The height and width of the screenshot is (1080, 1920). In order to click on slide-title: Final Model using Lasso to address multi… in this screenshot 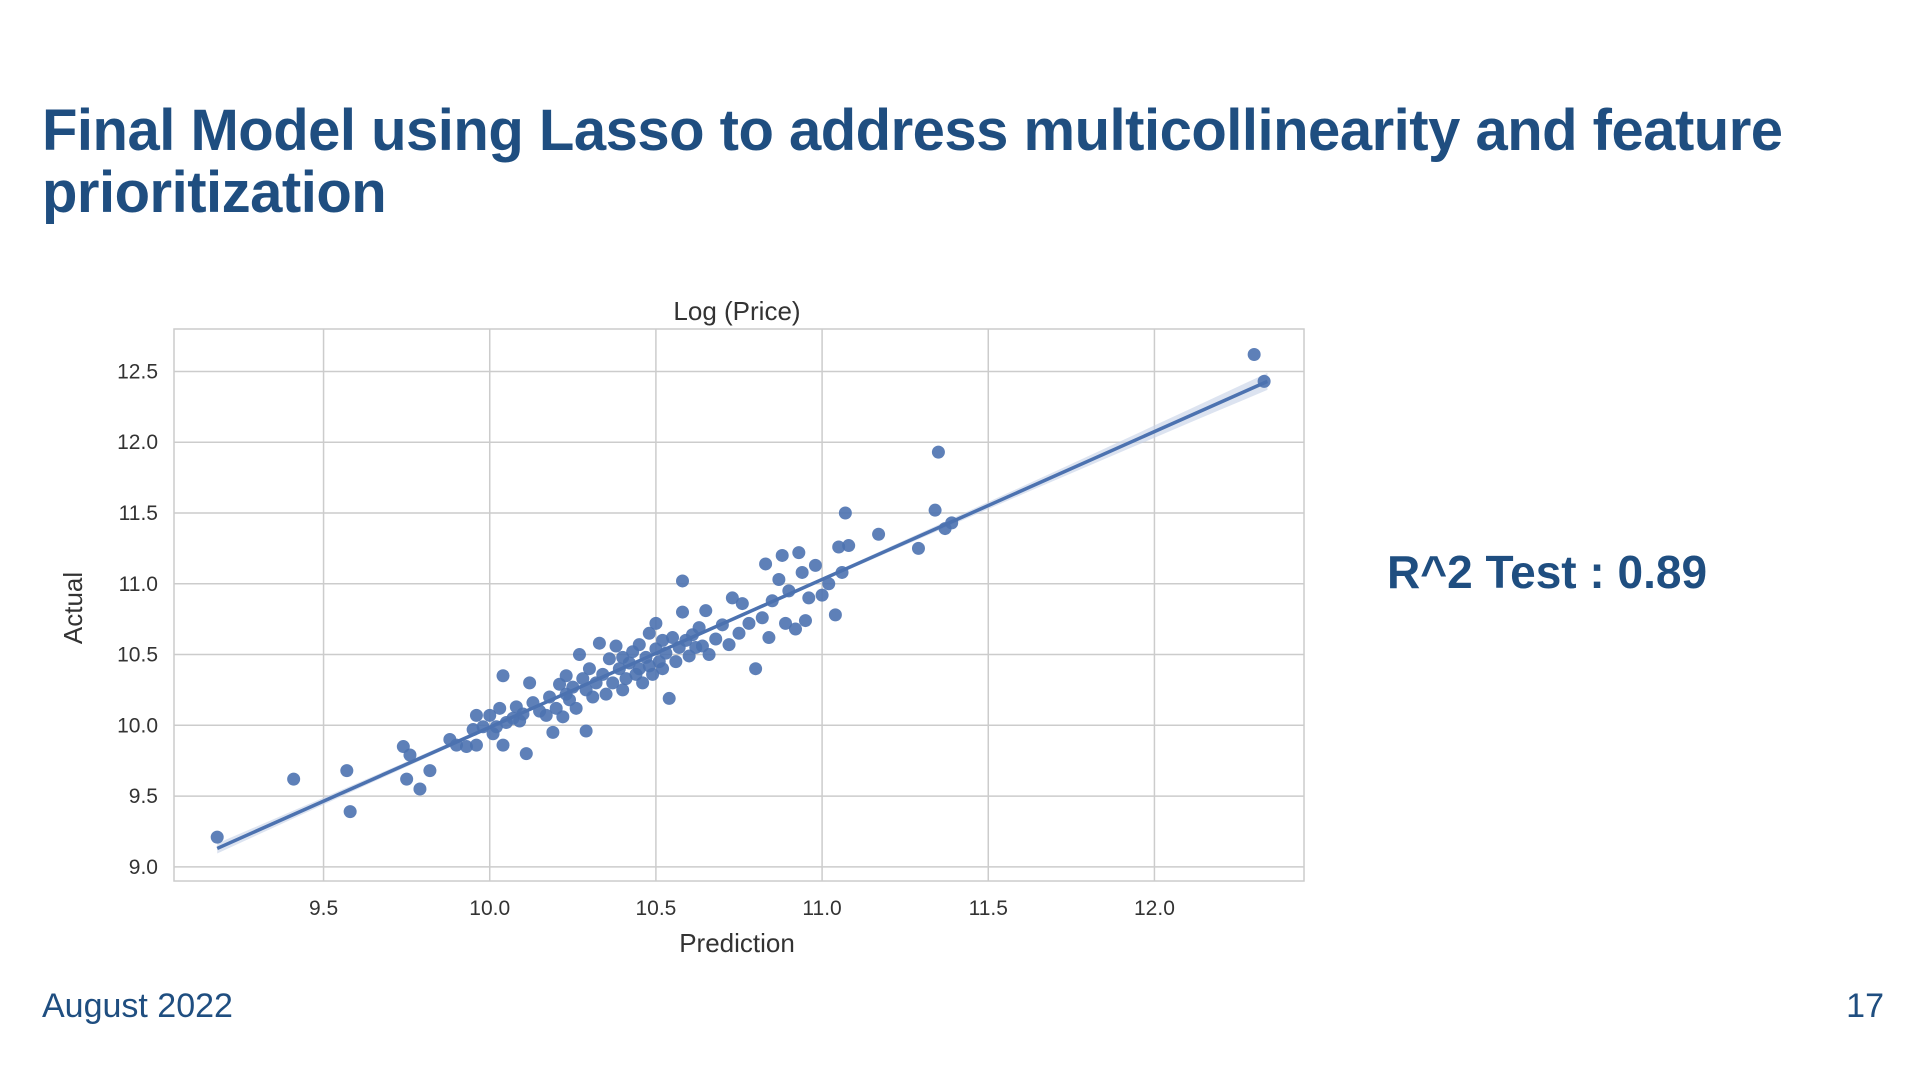, I will do `click(912, 161)`.